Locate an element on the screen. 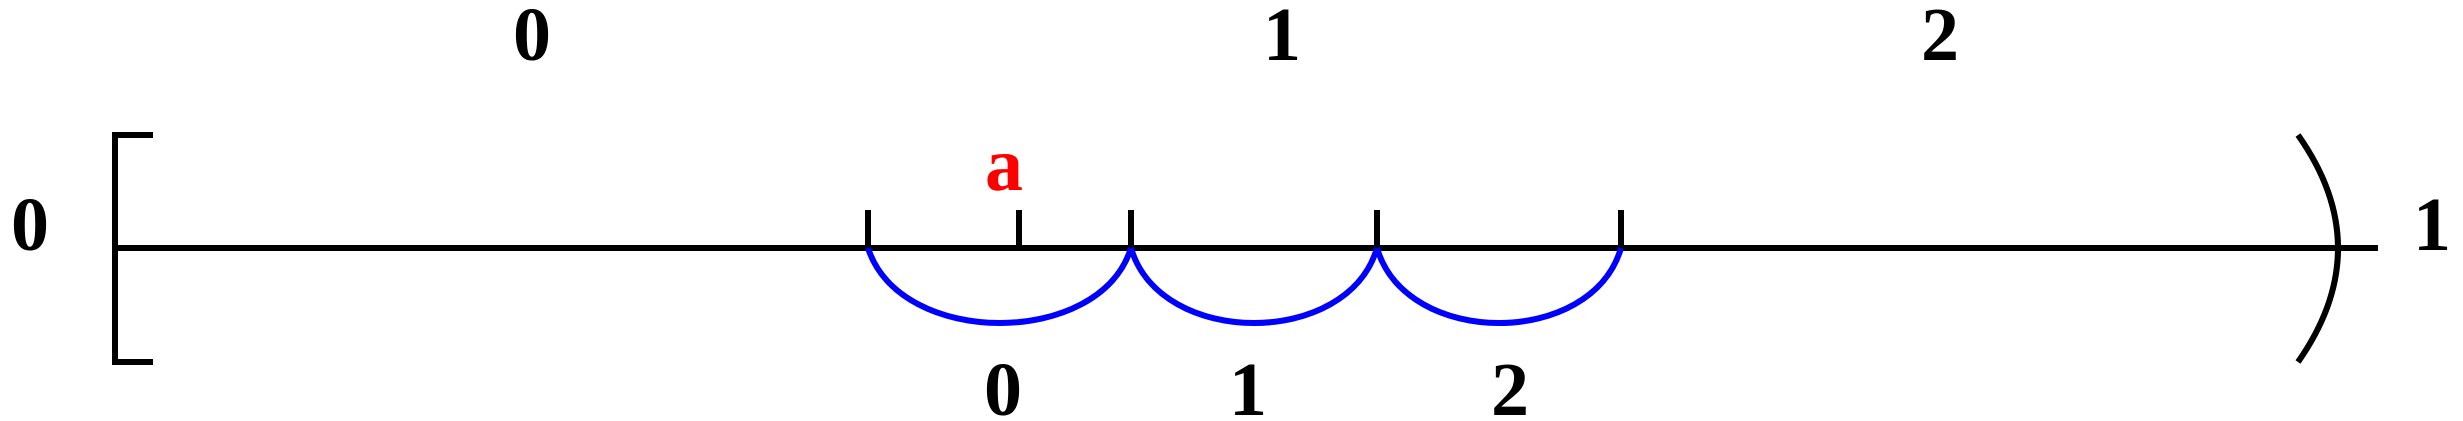  top-label-2: 2 is located at coordinates (1940, 38).